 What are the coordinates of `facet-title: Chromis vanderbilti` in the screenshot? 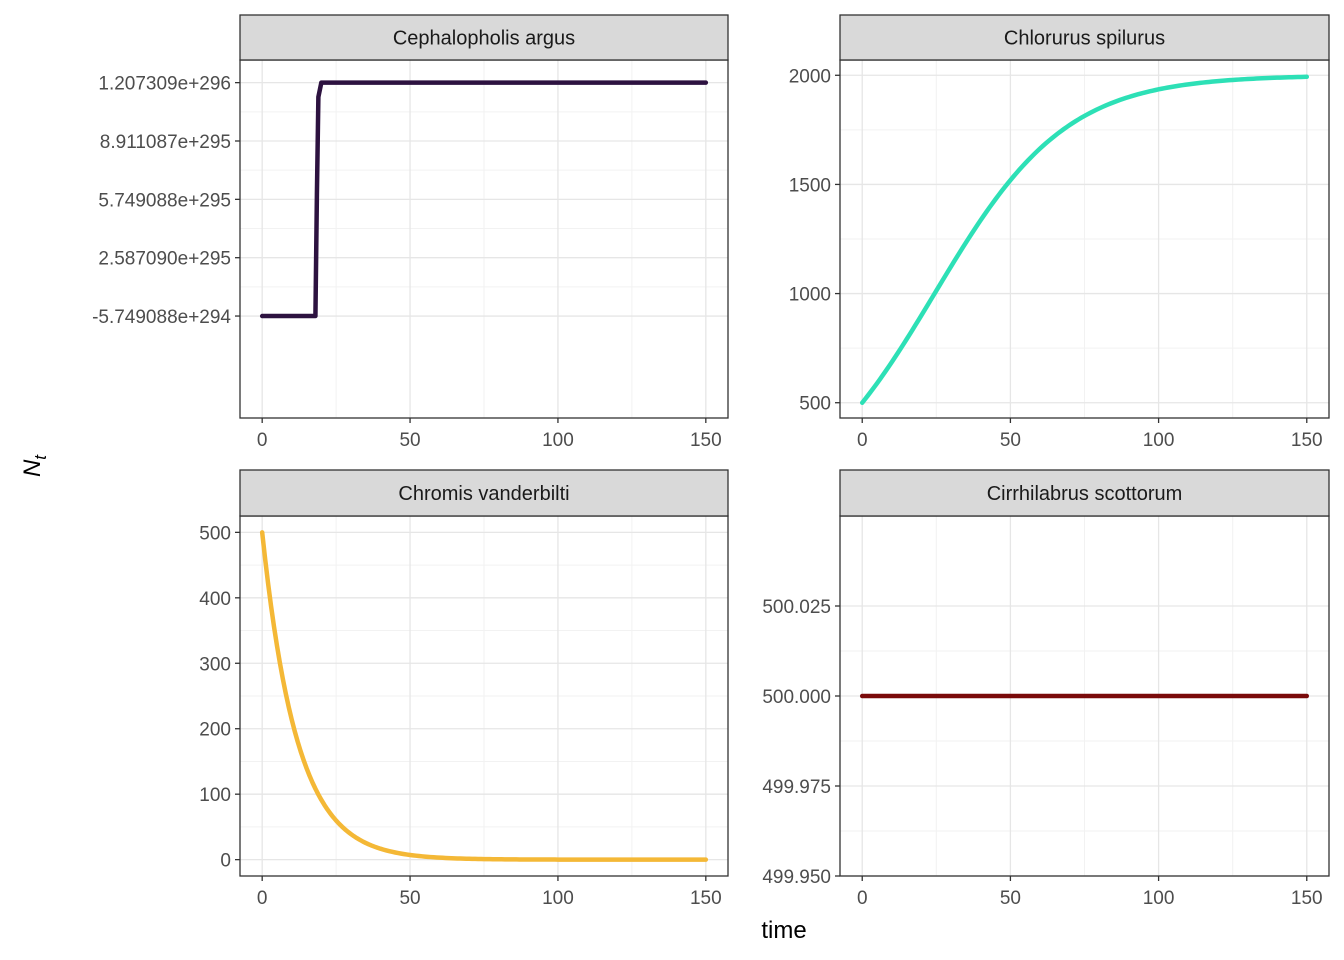 It's located at (483, 494).